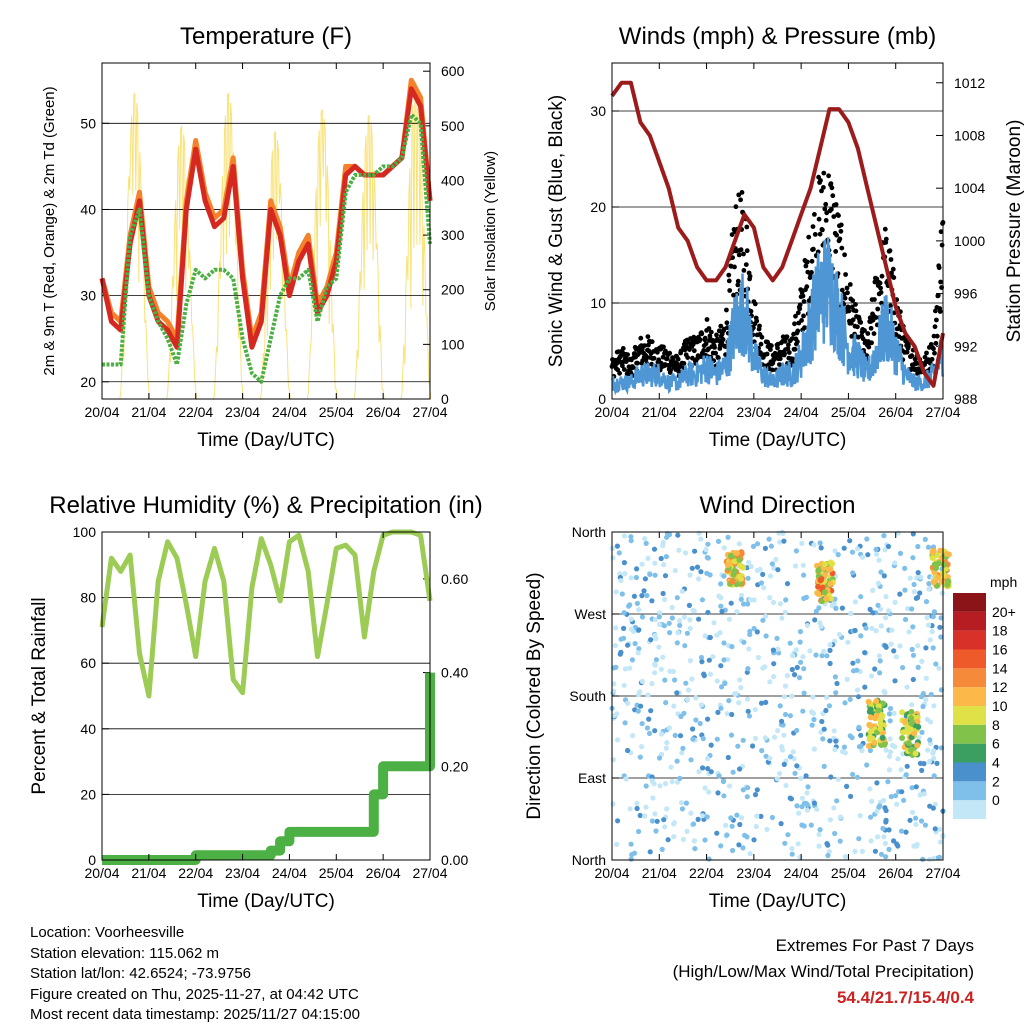 The height and width of the screenshot is (1026, 1024). Describe the element at coordinates (242, 412) in the screenshot. I see `temperature-xtick-label: 23/04` at that location.